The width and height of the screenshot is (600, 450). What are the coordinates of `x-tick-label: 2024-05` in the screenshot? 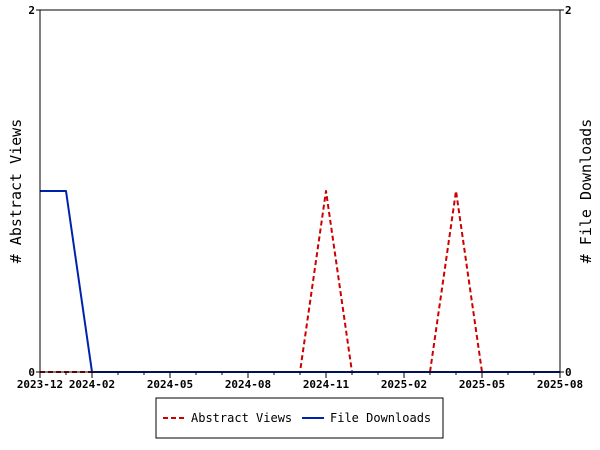 It's located at (170, 384).